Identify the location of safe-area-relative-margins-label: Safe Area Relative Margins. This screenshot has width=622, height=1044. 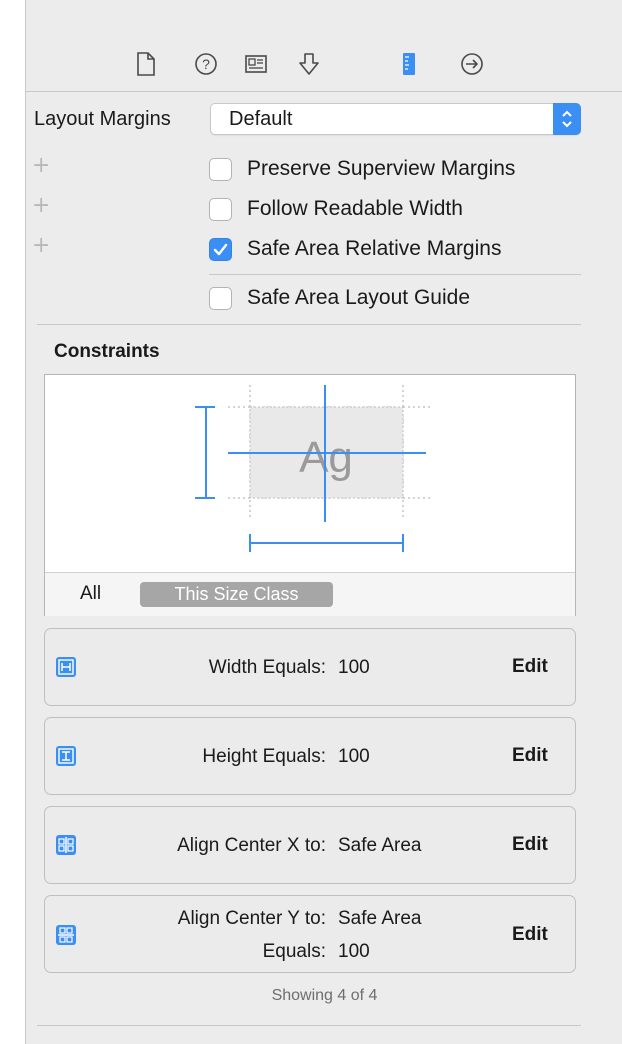
(374, 248).